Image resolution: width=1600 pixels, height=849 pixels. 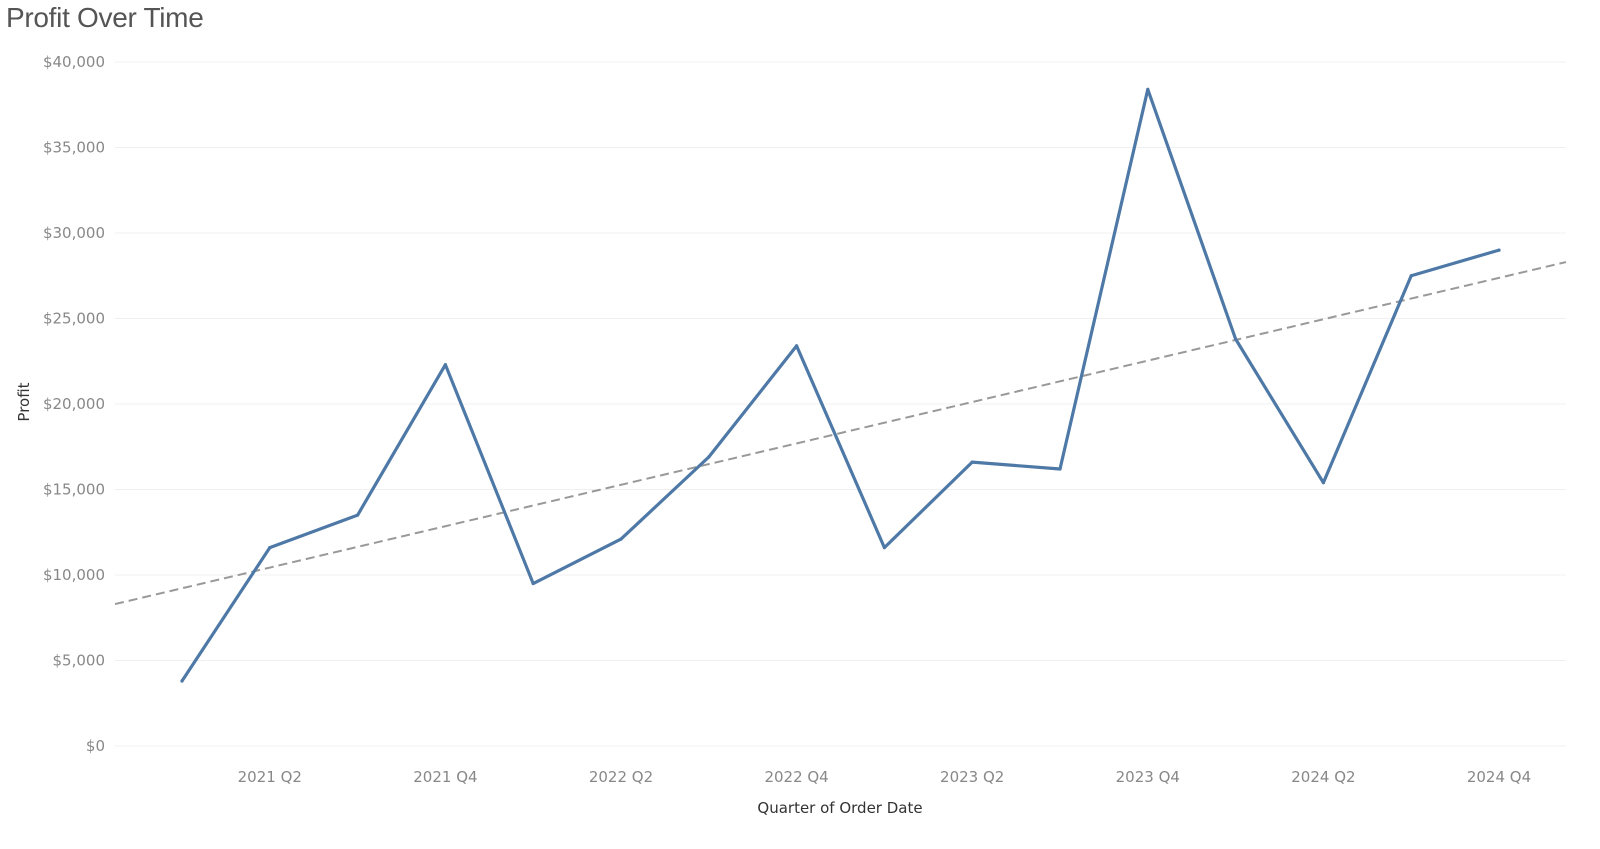 I want to click on y-tick-label: $35,000, so click(x=74, y=148).